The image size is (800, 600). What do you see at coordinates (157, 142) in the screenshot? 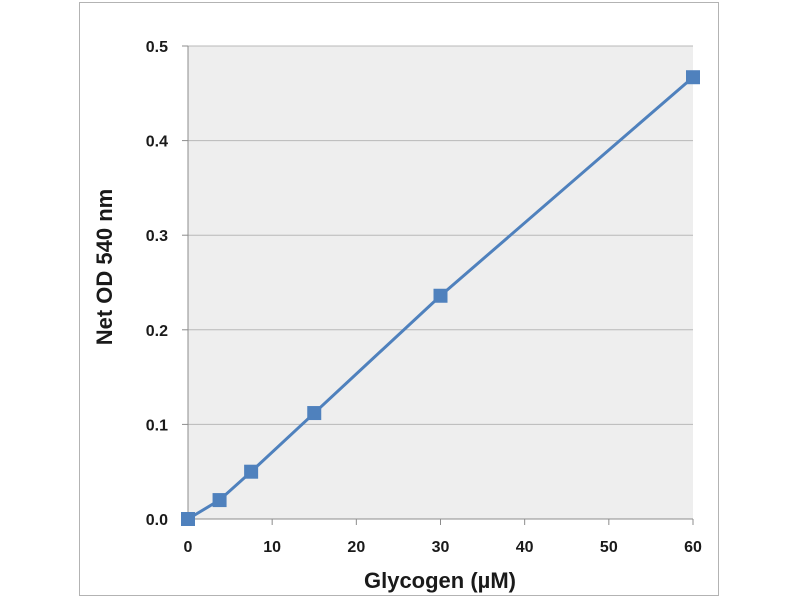
I see `y-tick-label: 0.4` at bounding box center [157, 142].